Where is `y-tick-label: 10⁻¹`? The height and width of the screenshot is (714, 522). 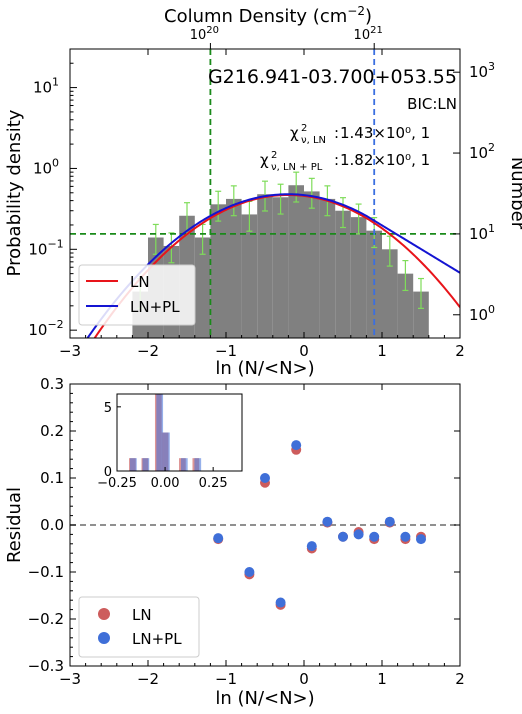 y-tick-label: 10⁻¹ is located at coordinates (45, 247).